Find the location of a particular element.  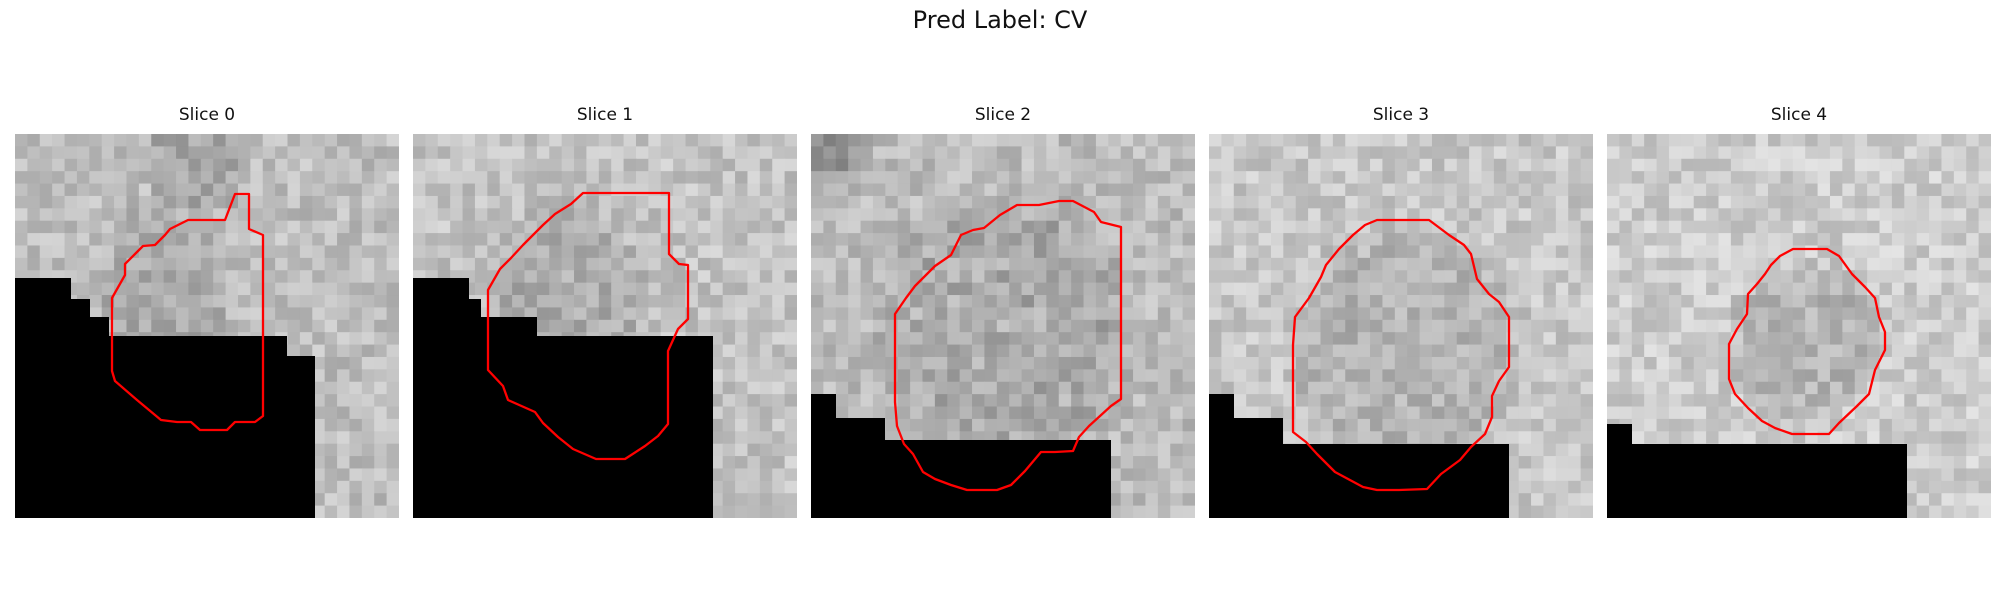

slice-title: Slice 1 is located at coordinates (605, 115).